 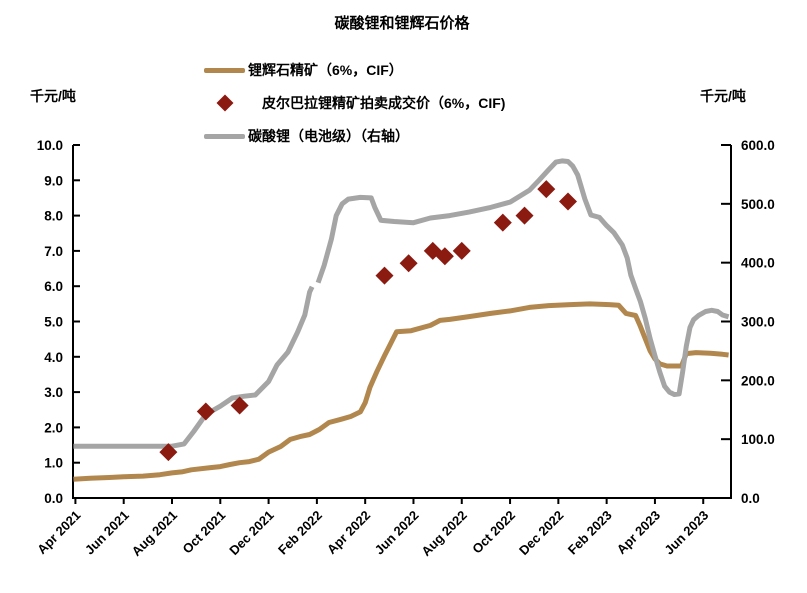 I want to click on legend-item-auction: 皮尔巴拉锂精矿拍卖成交价（6%，CIF), so click(x=354, y=103).